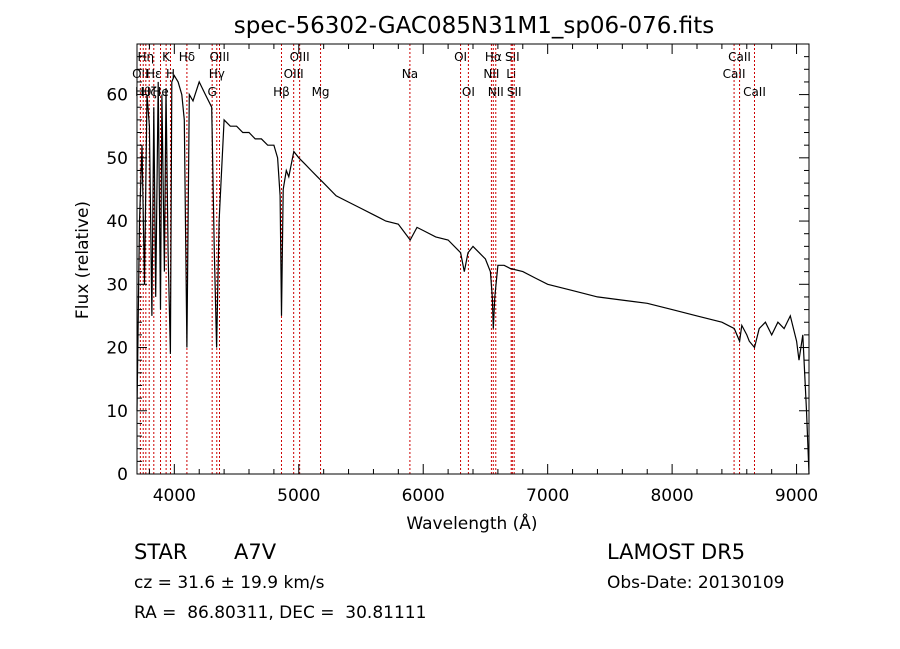  What do you see at coordinates (300, 57) in the screenshot?
I see `line-label-14: OIII` at bounding box center [300, 57].